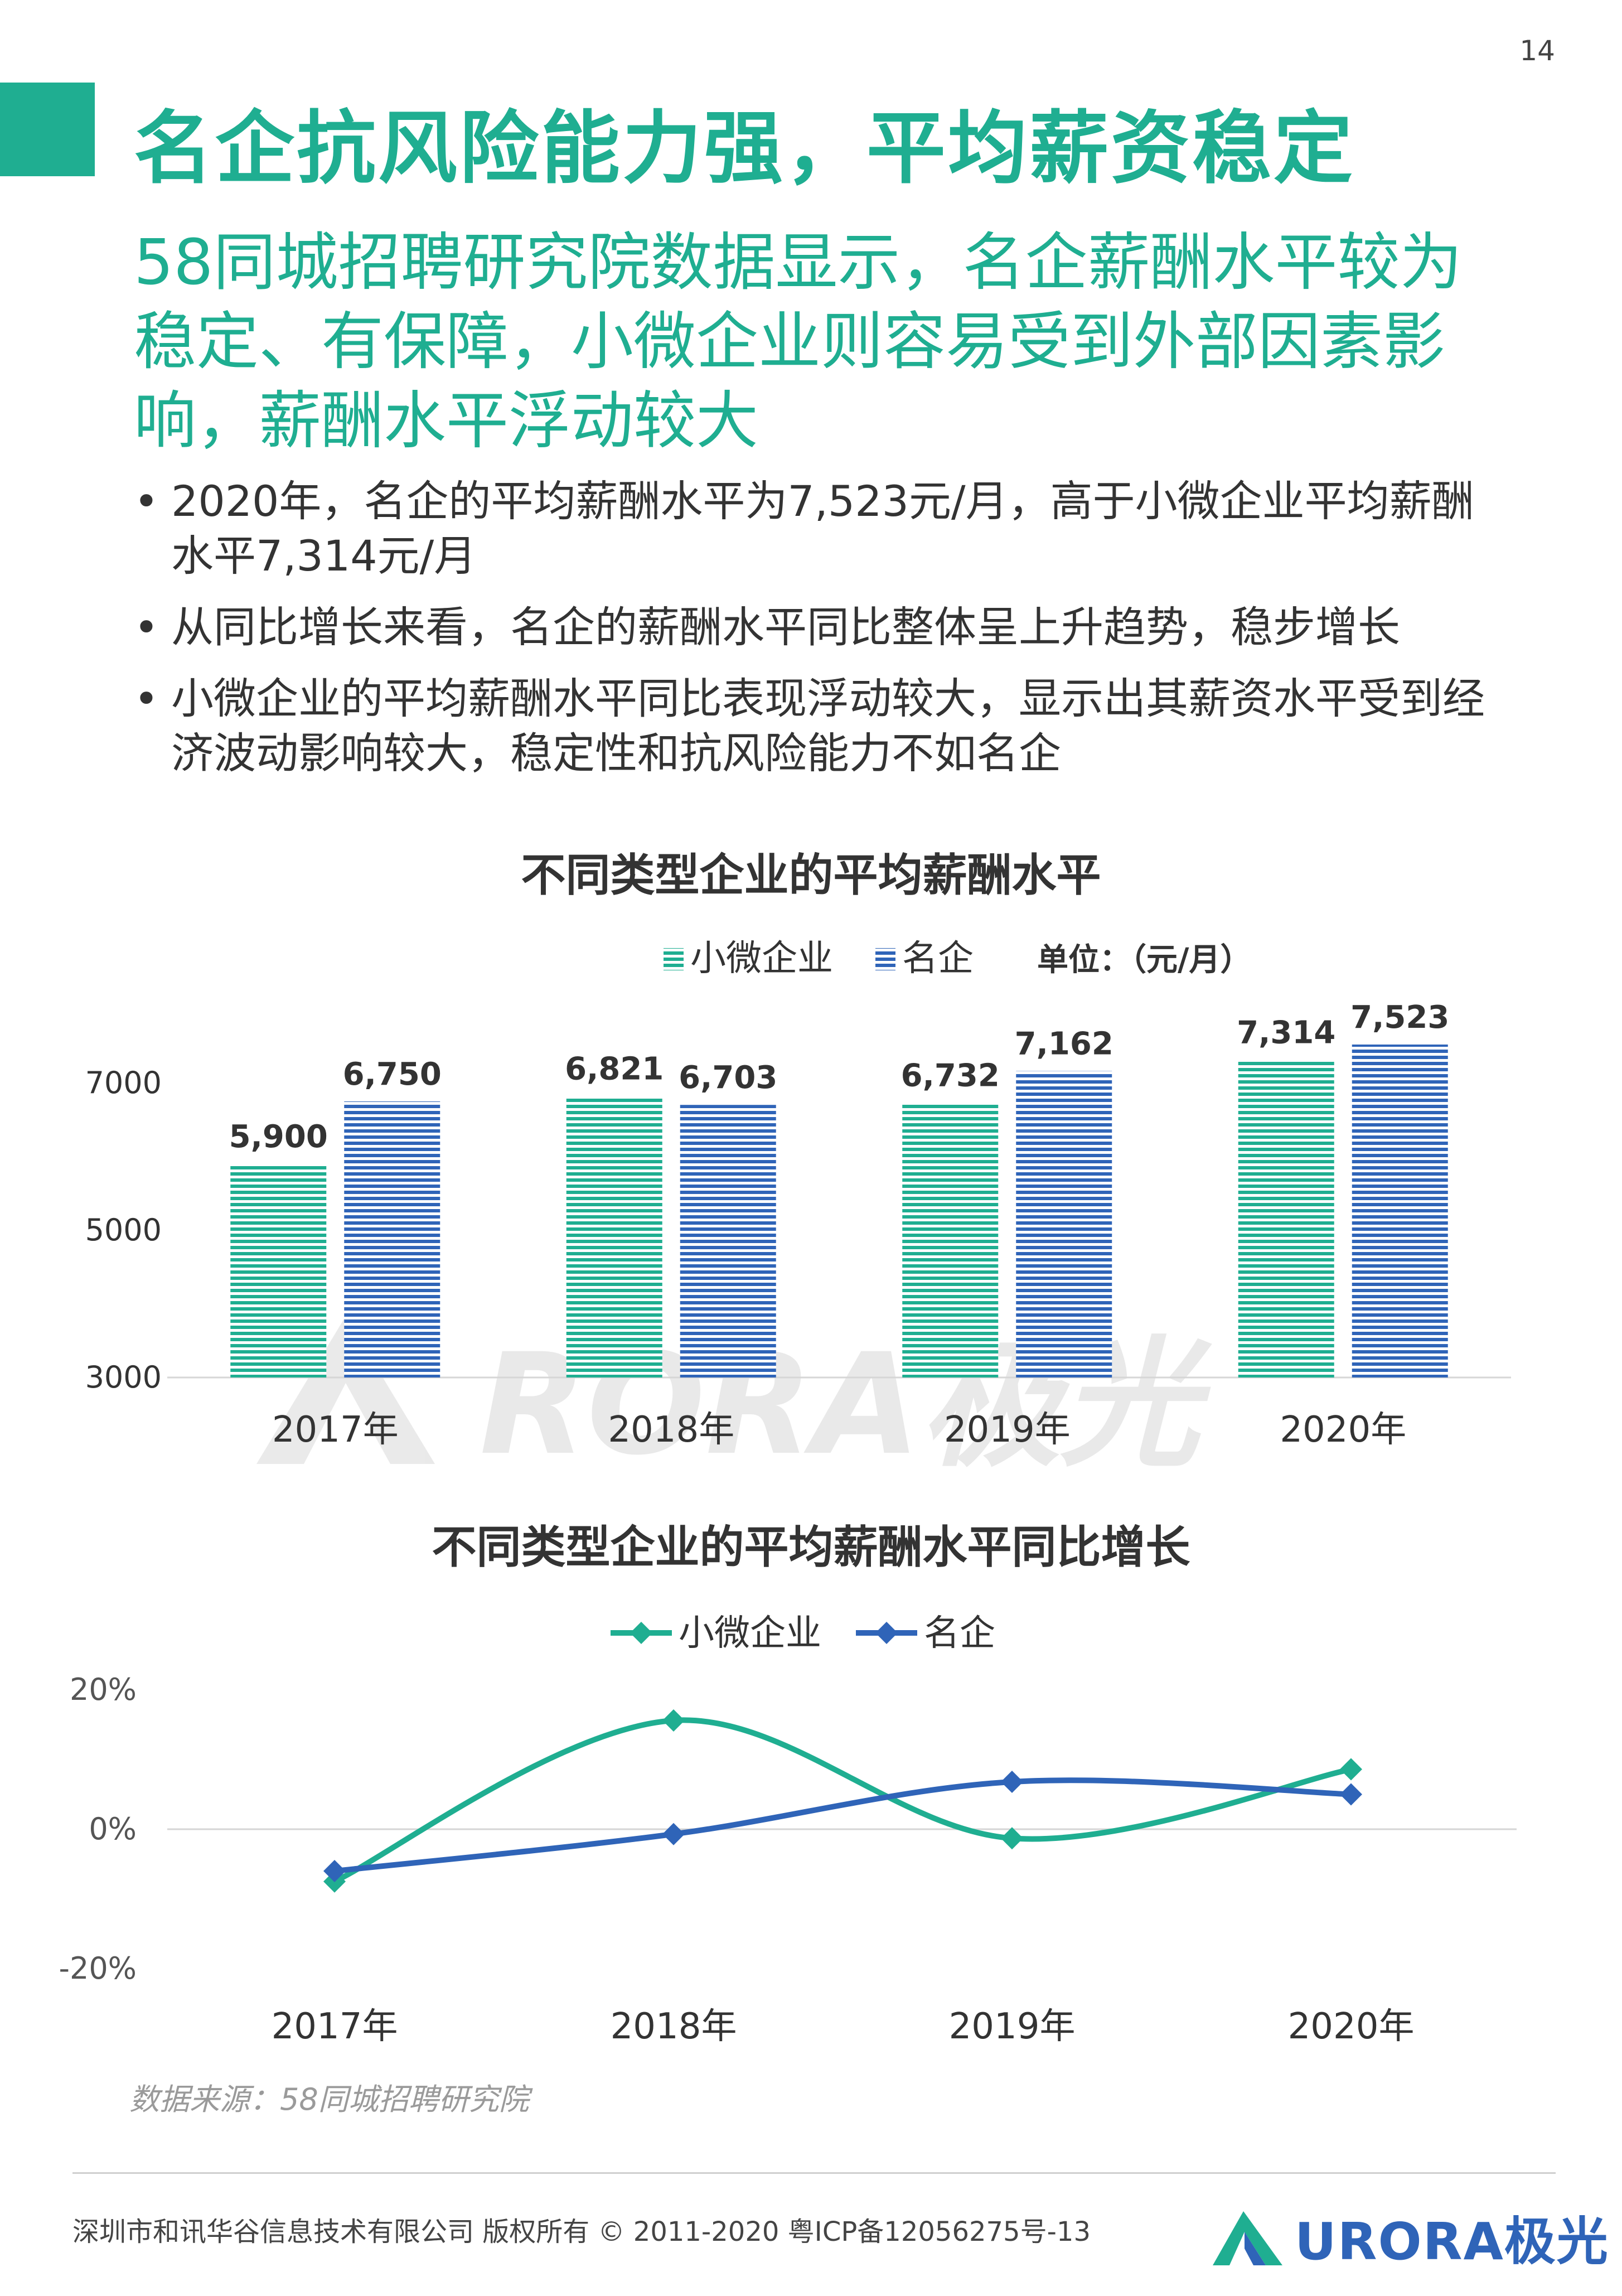 Image resolution: width=1622 pixels, height=2296 pixels. What do you see at coordinates (1064, 1044) in the screenshot?
I see `bar-value-label: 7,162` at bounding box center [1064, 1044].